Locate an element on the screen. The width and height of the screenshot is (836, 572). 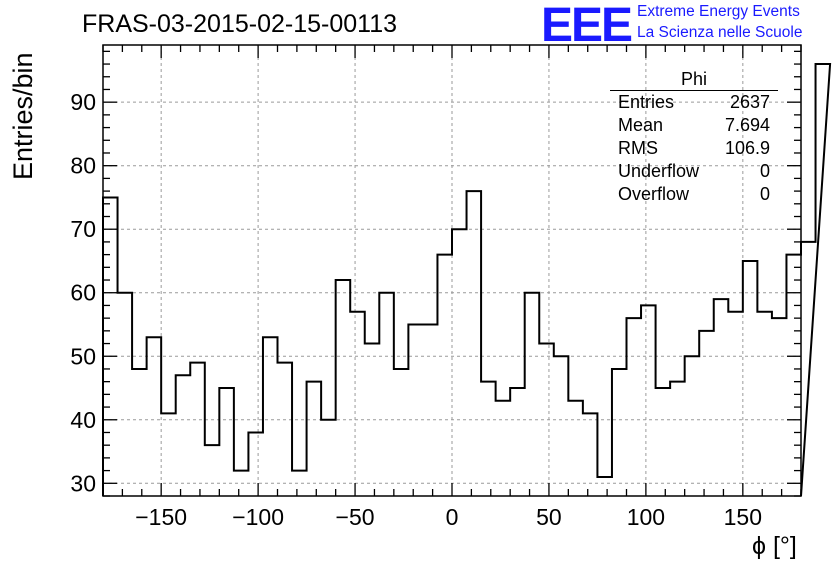
stats-value: 7.694 is located at coordinates (747, 125).